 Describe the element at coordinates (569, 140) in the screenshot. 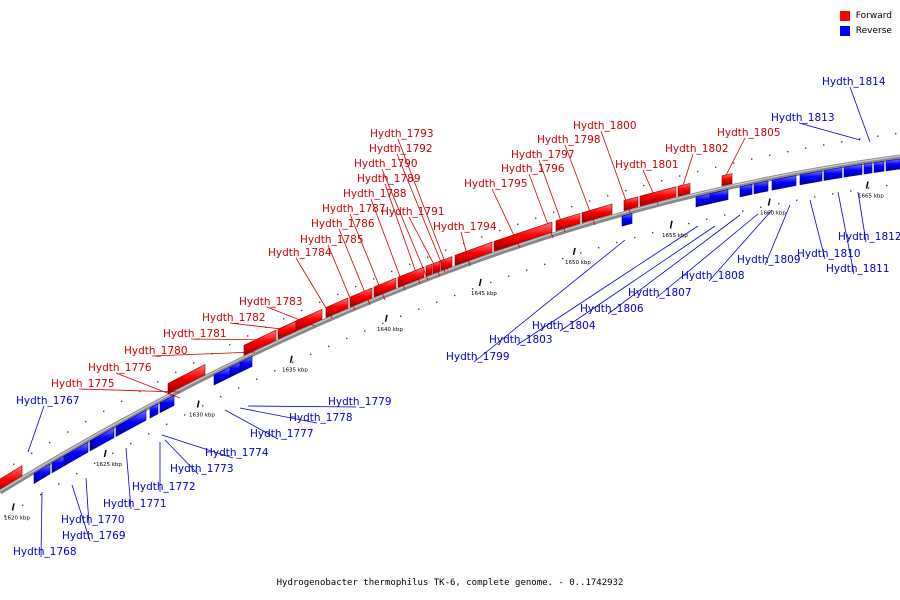

I see `gene-label-hydth-1798: Hydth_1798` at that location.